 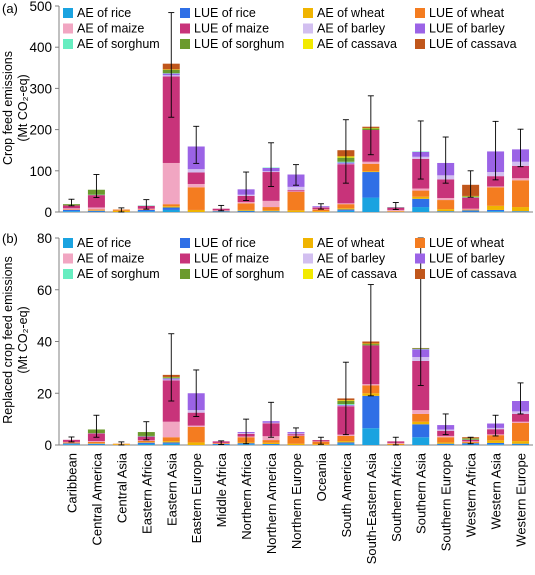 What do you see at coordinates (44, 238) in the screenshot?
I see `y-tick-label: 80` at bounding box center [44, 238].